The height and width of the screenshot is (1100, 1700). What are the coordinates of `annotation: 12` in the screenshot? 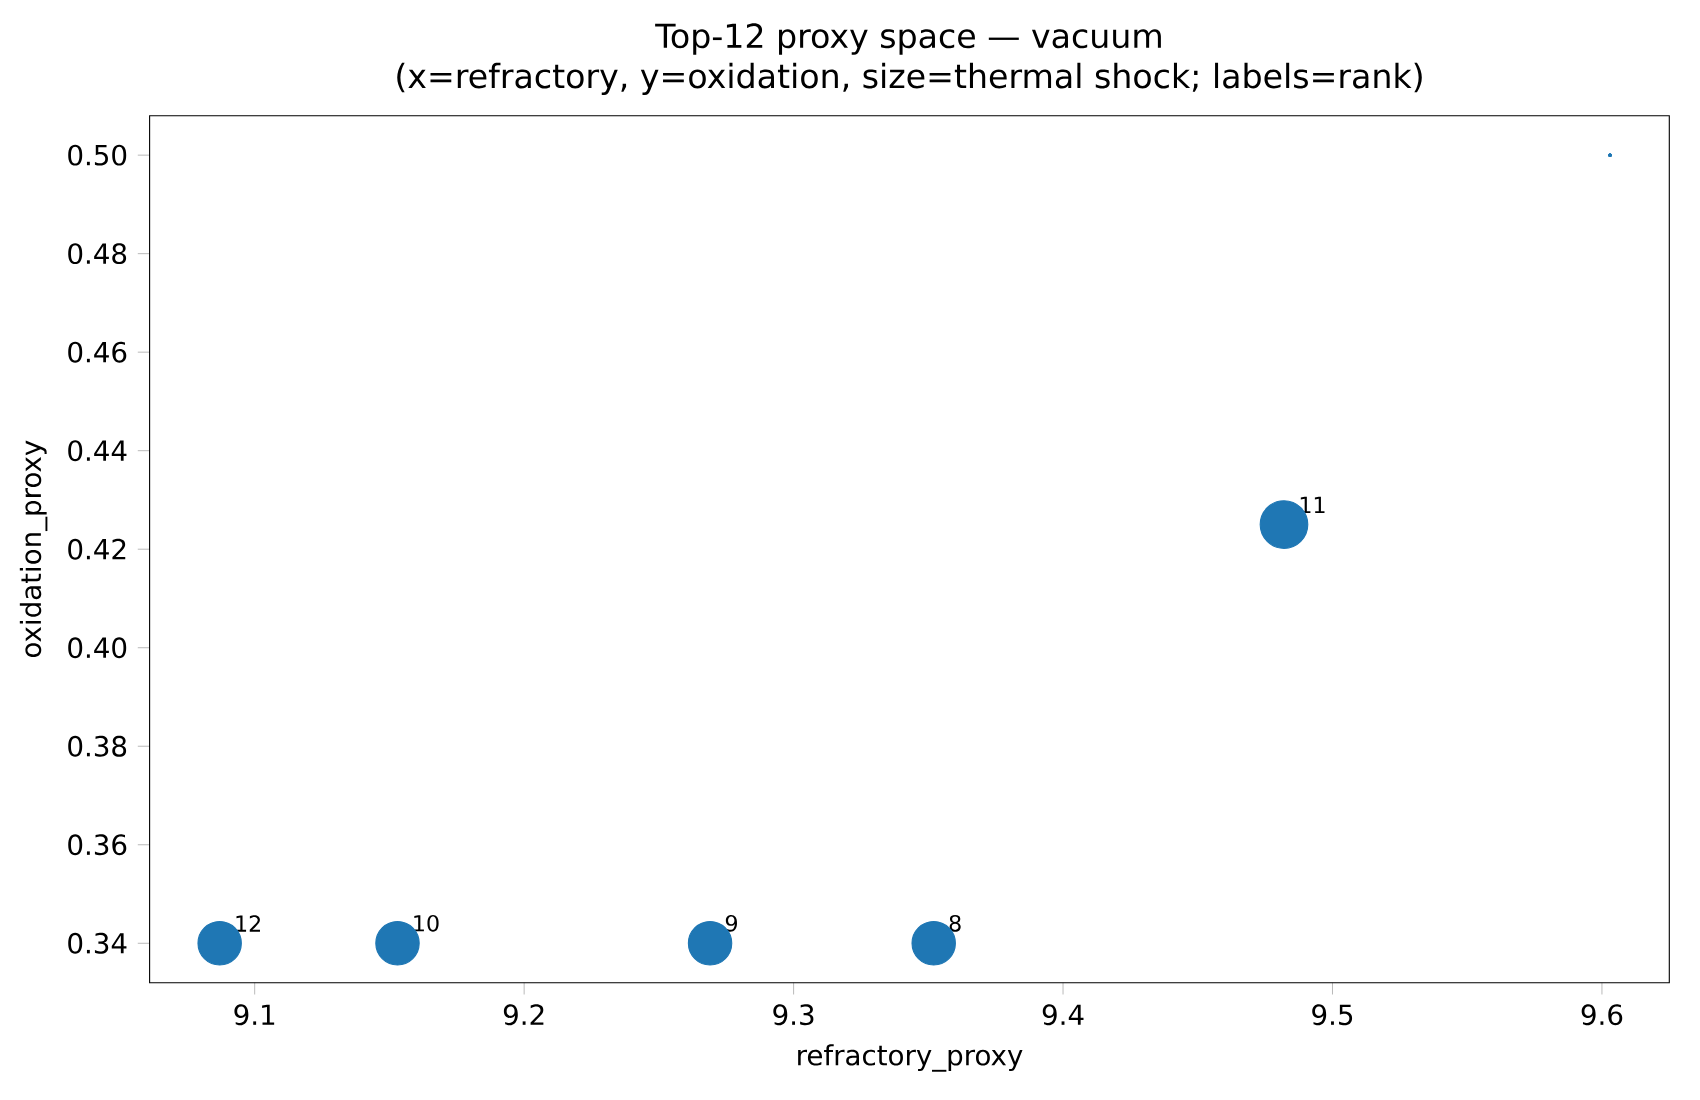 It's located at (248, 923).